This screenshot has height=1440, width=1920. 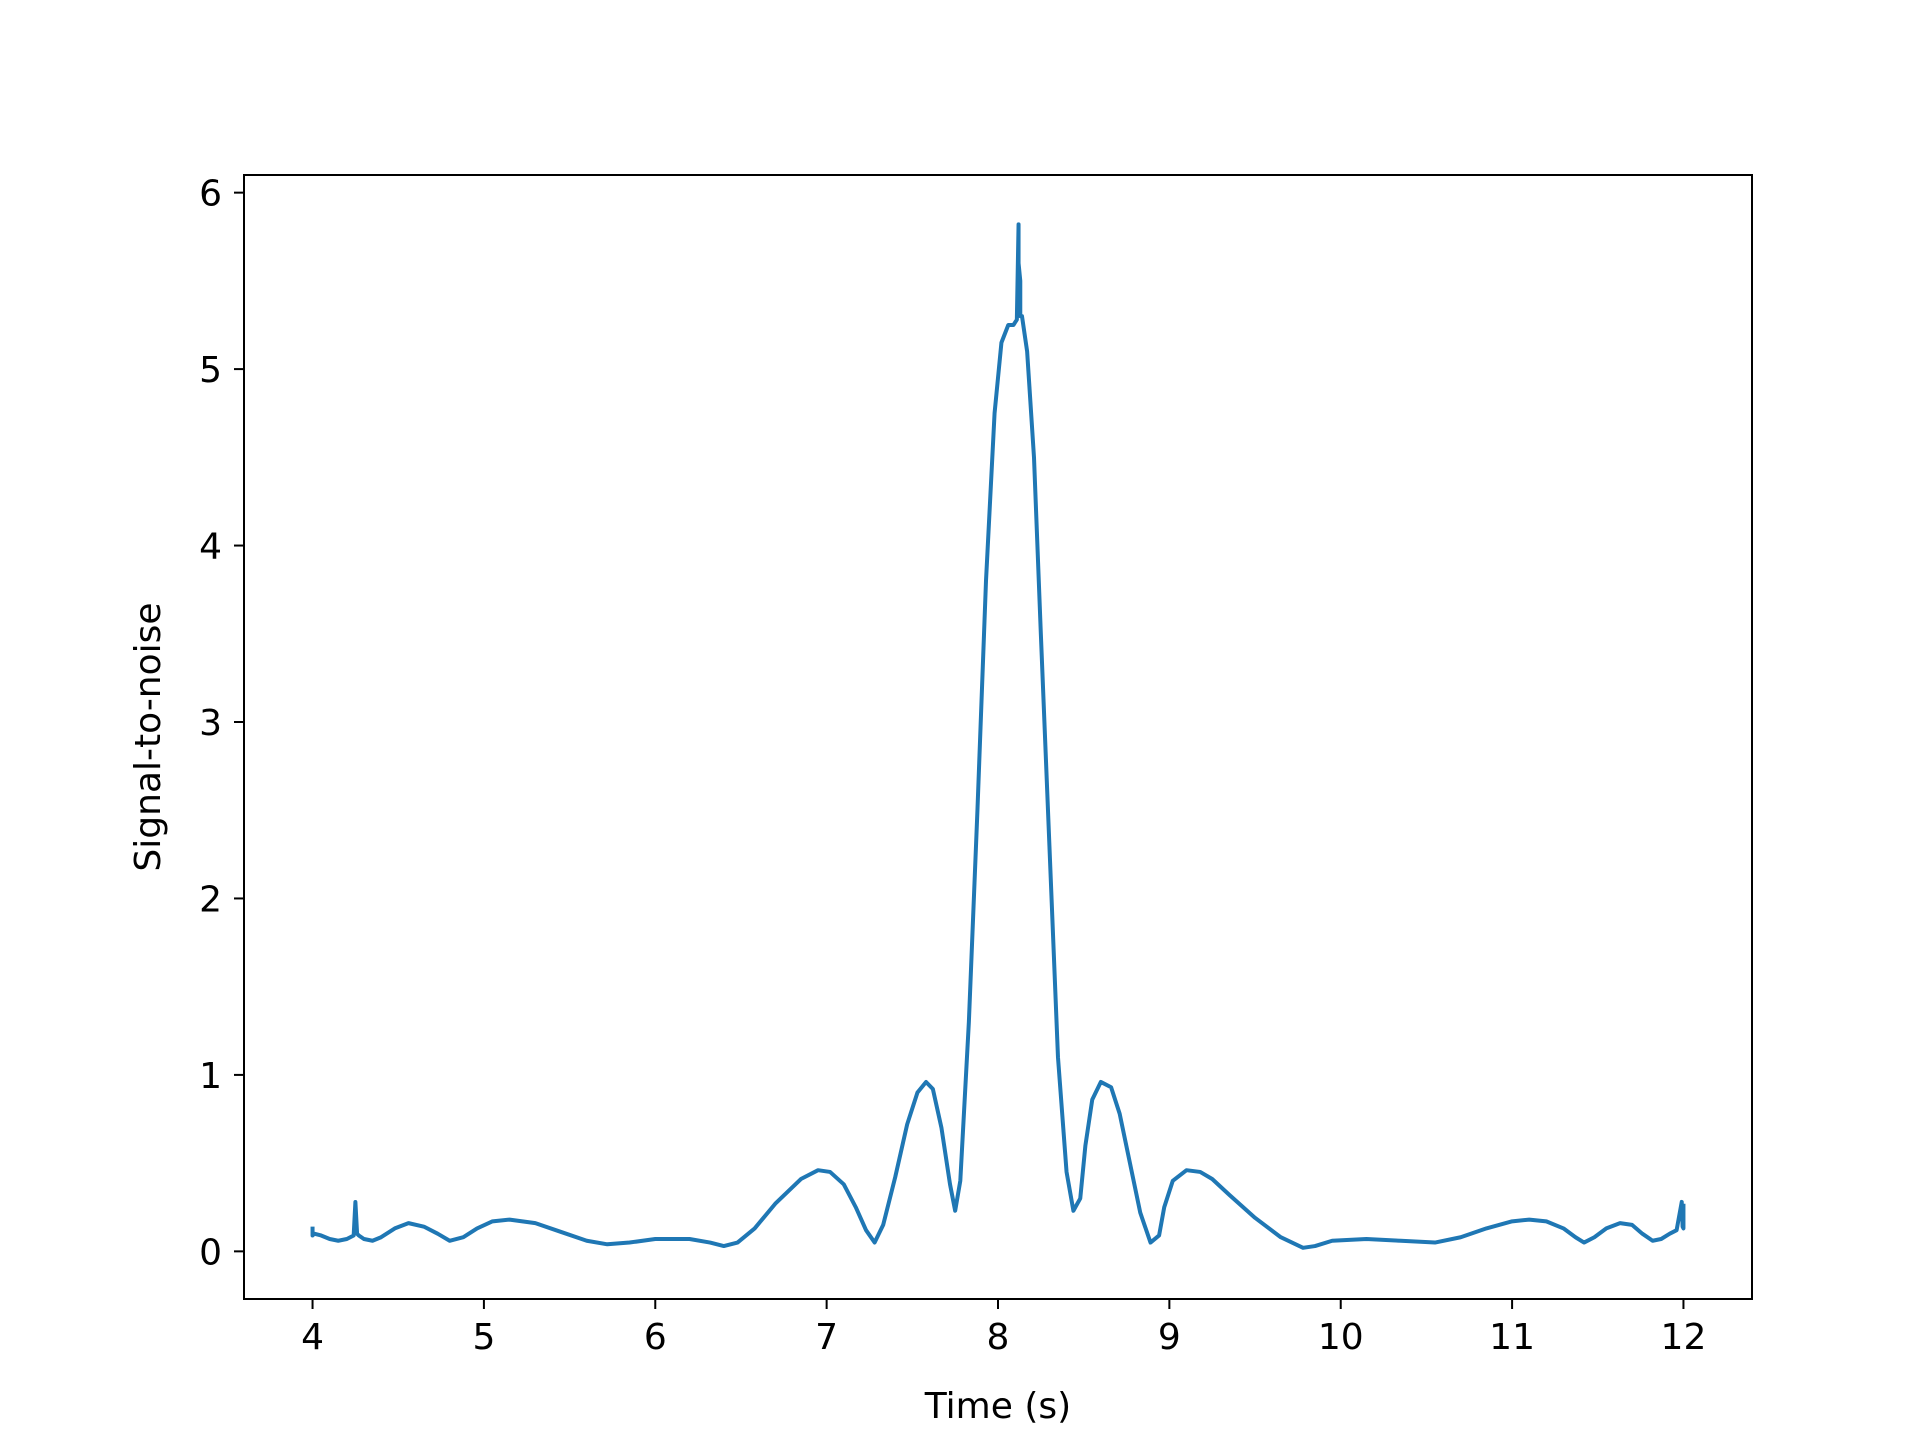 I want to click on x-axis-label: Time (s), so click(x=997, y=1406).